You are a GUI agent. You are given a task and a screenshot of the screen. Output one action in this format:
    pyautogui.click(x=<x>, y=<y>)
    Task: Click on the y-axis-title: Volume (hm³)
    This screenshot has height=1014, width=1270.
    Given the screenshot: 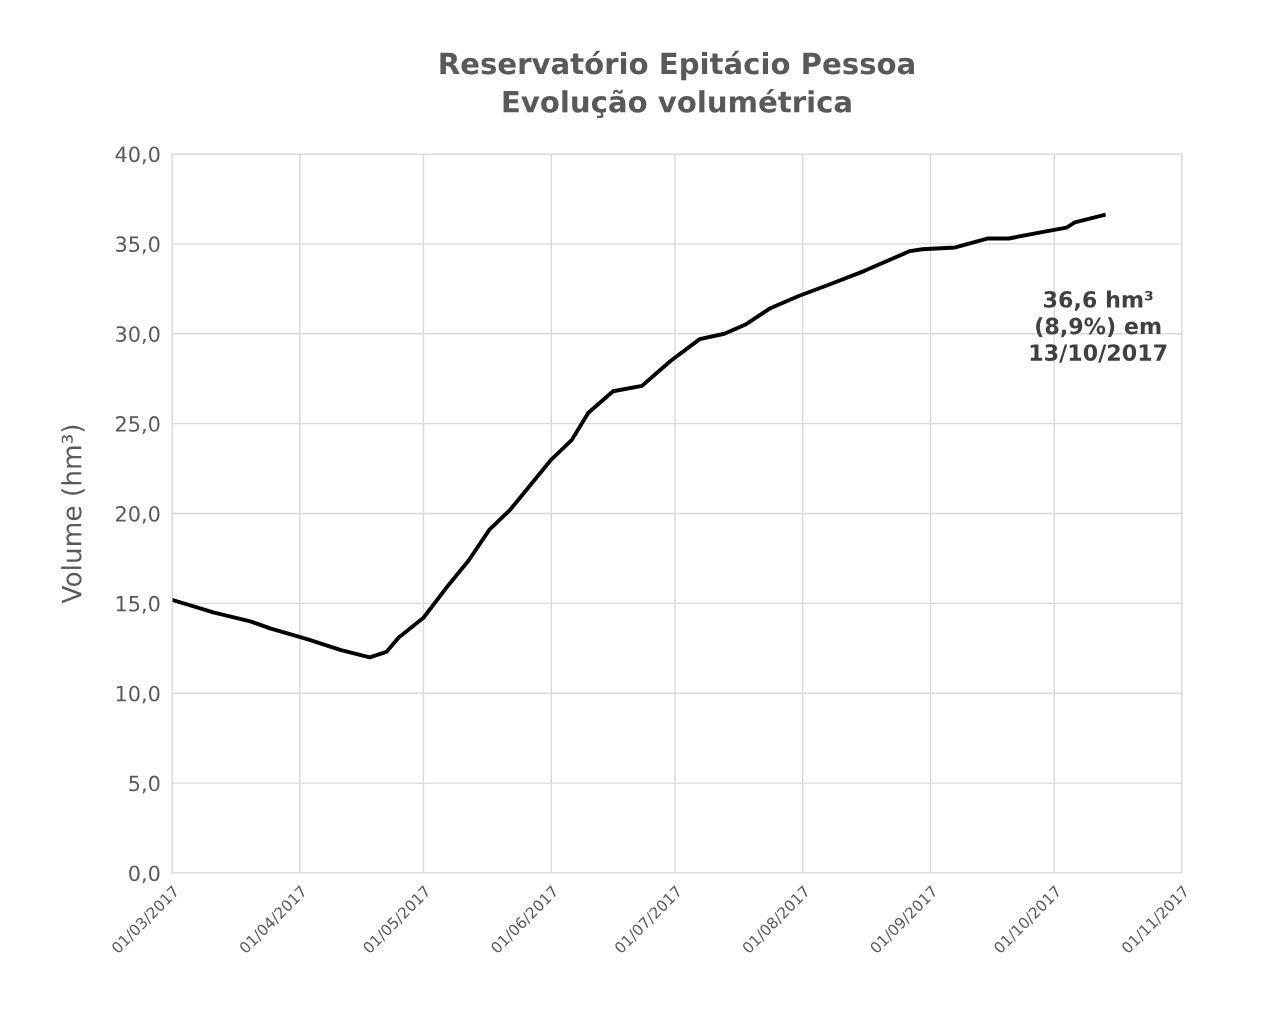 What is the action you would take?
    pyautogui.click(x=73, y=514)
    